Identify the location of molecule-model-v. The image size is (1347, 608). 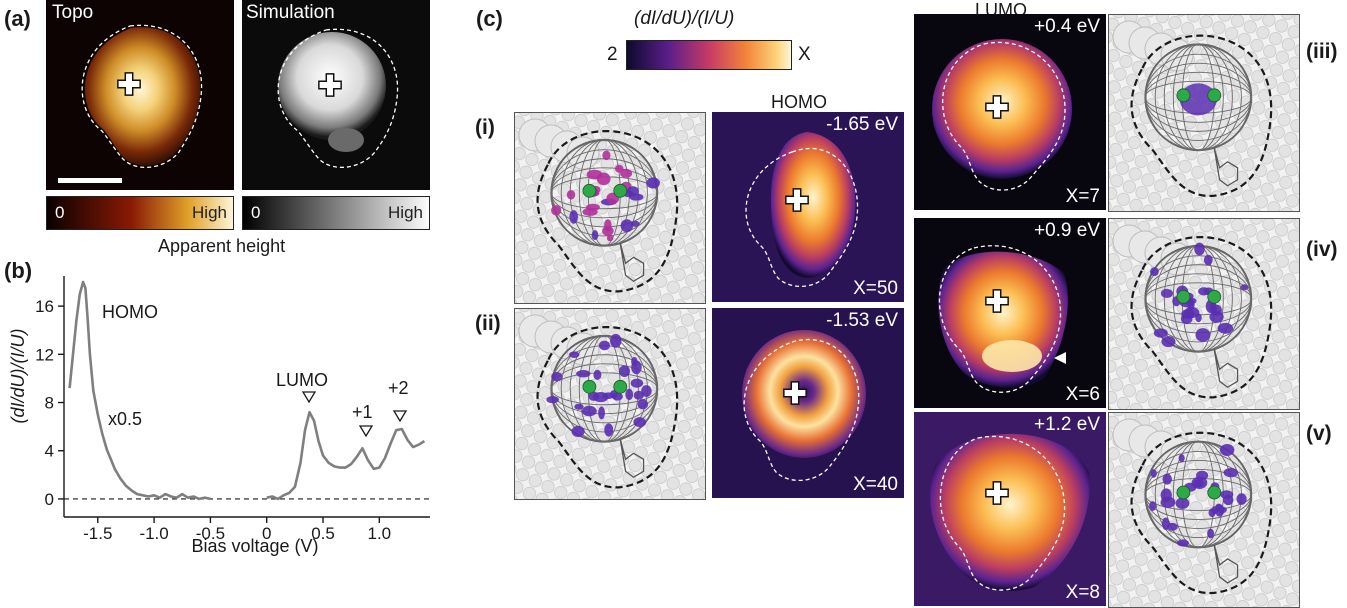
(1204, 510).